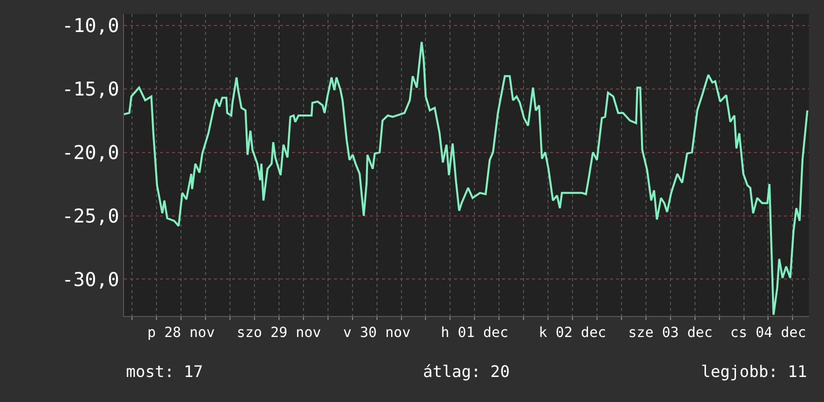 The image size is (824, 402). I want to click on x-tick-label: k 02 dec, so click(572, 332).